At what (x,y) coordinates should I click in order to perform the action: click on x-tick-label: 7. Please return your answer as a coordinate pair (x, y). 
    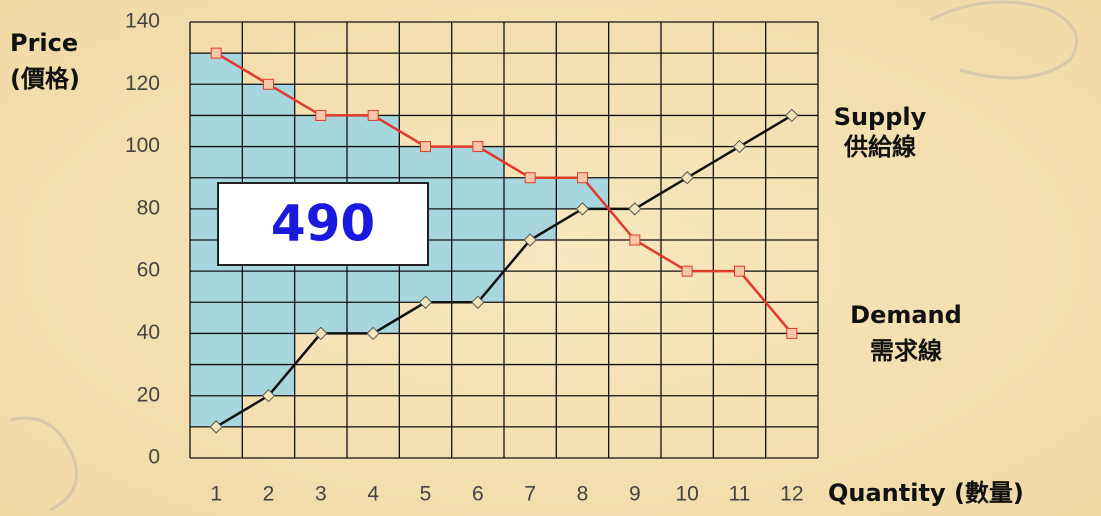
    Looking at the image, I should click on (530, 494).